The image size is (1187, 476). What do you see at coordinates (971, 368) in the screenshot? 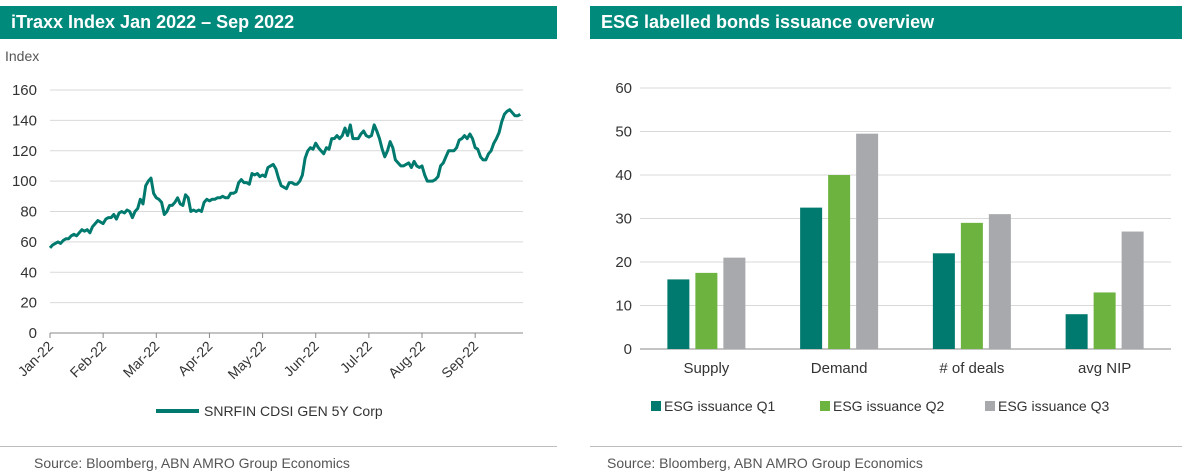
I see `x-tick-label: # of deals` at bounding box center [971, 368].